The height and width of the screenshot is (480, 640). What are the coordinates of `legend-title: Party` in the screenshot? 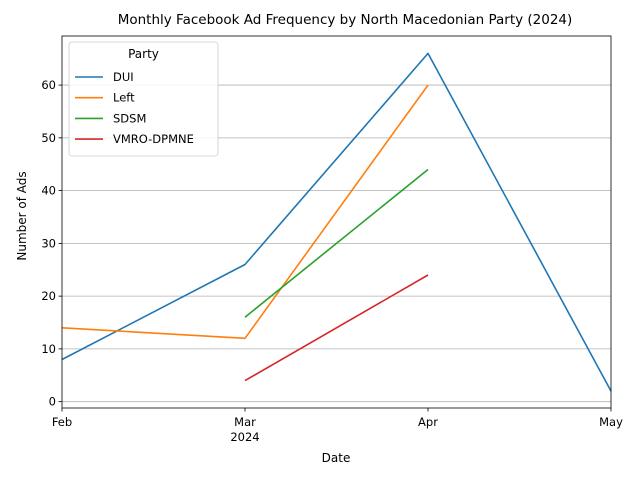 It's located at (143, 54).